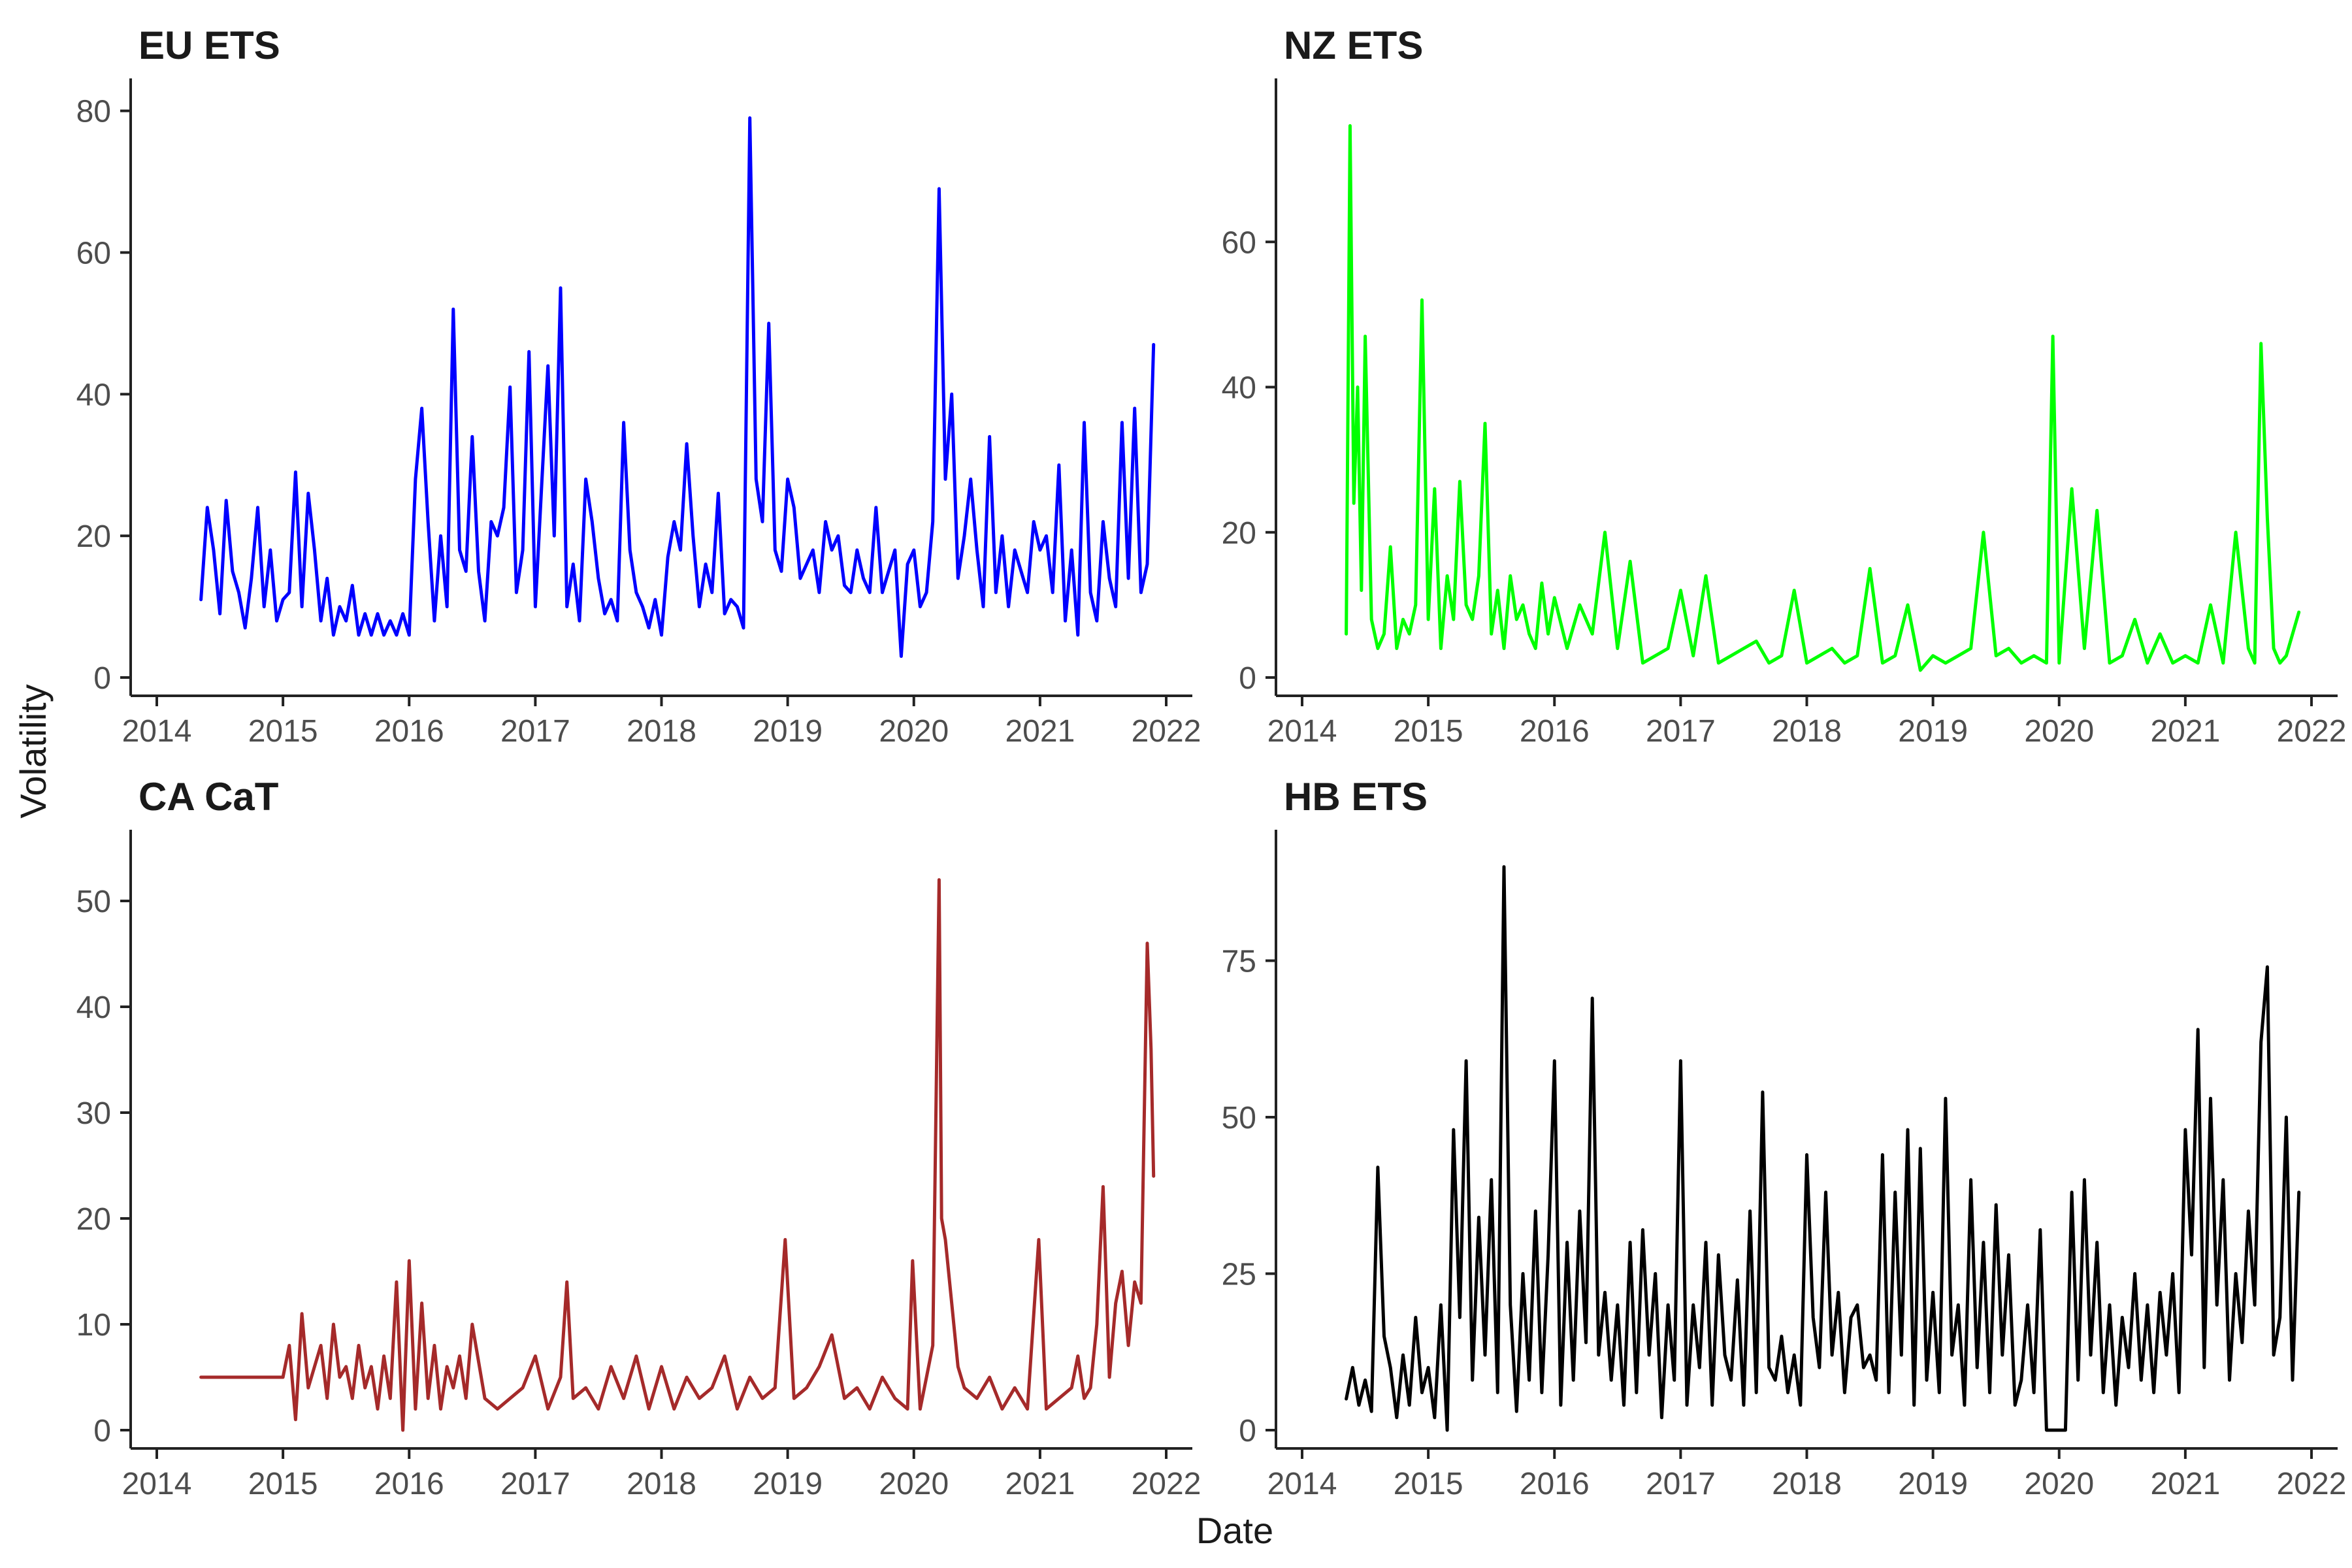  What do you see at coordinates (1356, 797) in the screenshot?
I see `hb-ets-title: HB ETS` at bounding box center [1356, 797].